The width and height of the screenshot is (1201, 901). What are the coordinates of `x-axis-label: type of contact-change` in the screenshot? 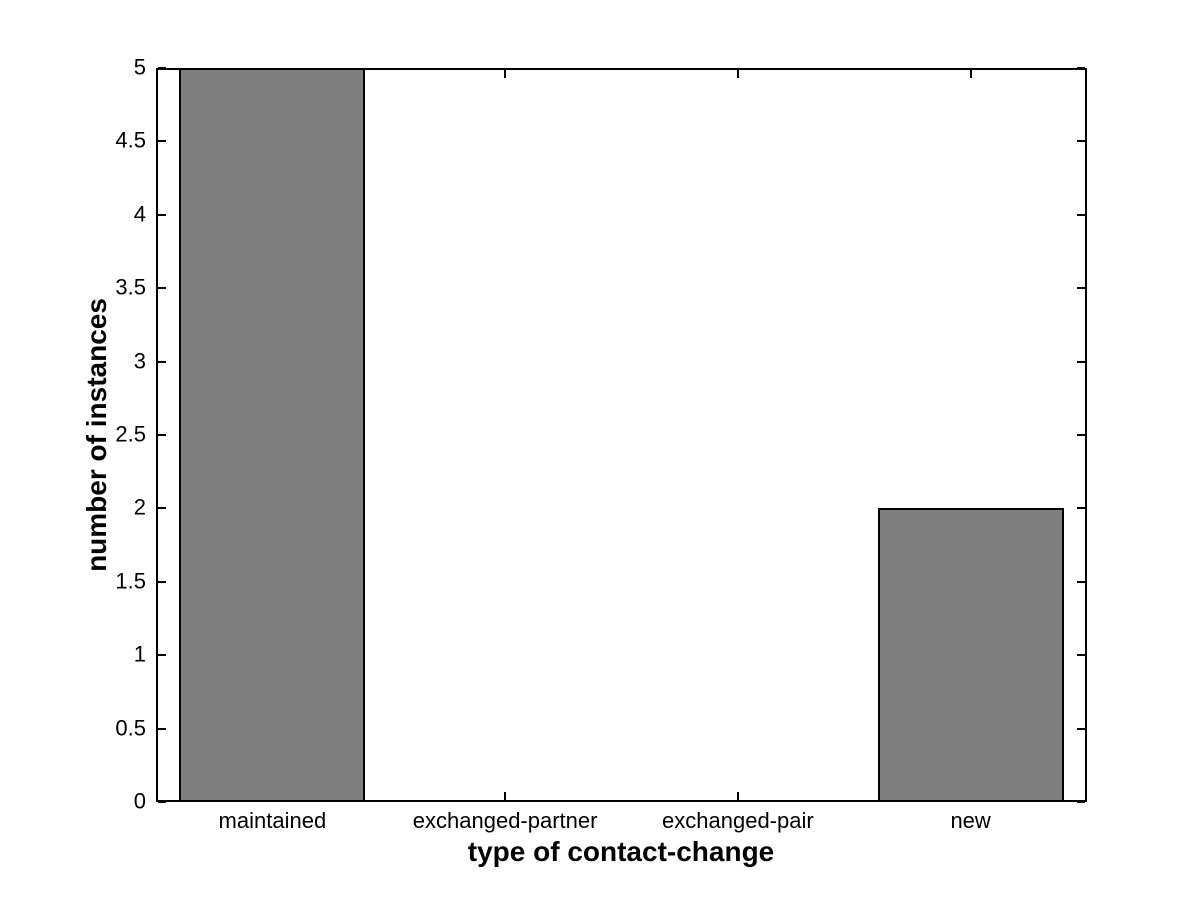 It's located at (621, 851).